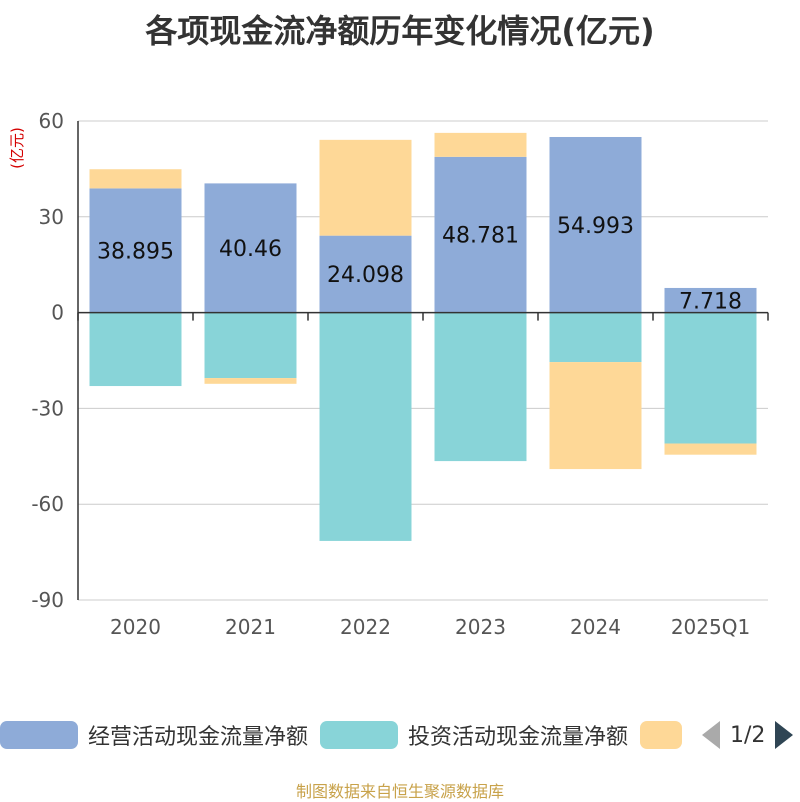 This screenshot has height=802, width=800. What do you see at coordinates (480, 387) in the screenshot?
I see `bar-2-2023` at bounding box center [480, 387].